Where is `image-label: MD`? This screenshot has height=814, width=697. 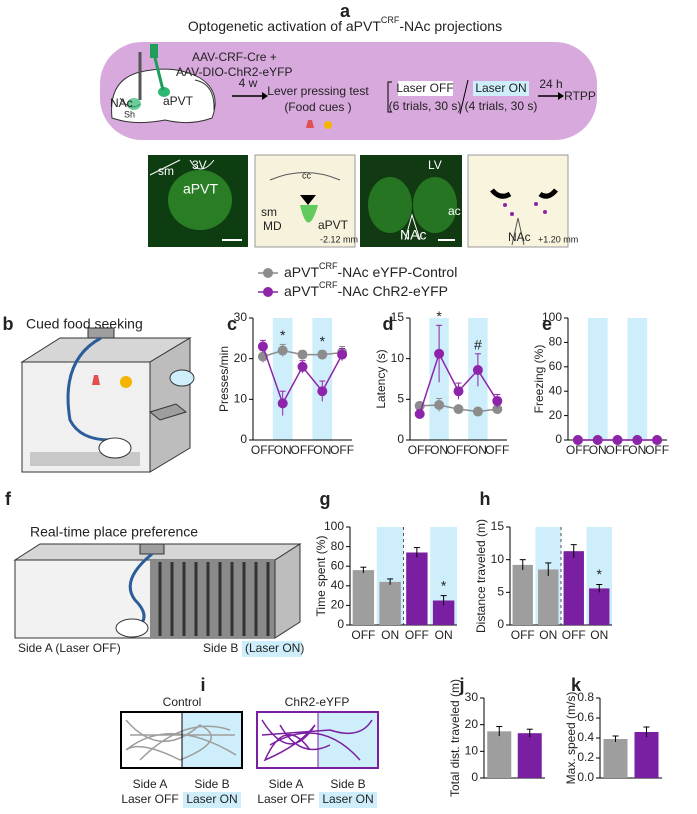 image-label: MD is located at coordinates (272, 226).